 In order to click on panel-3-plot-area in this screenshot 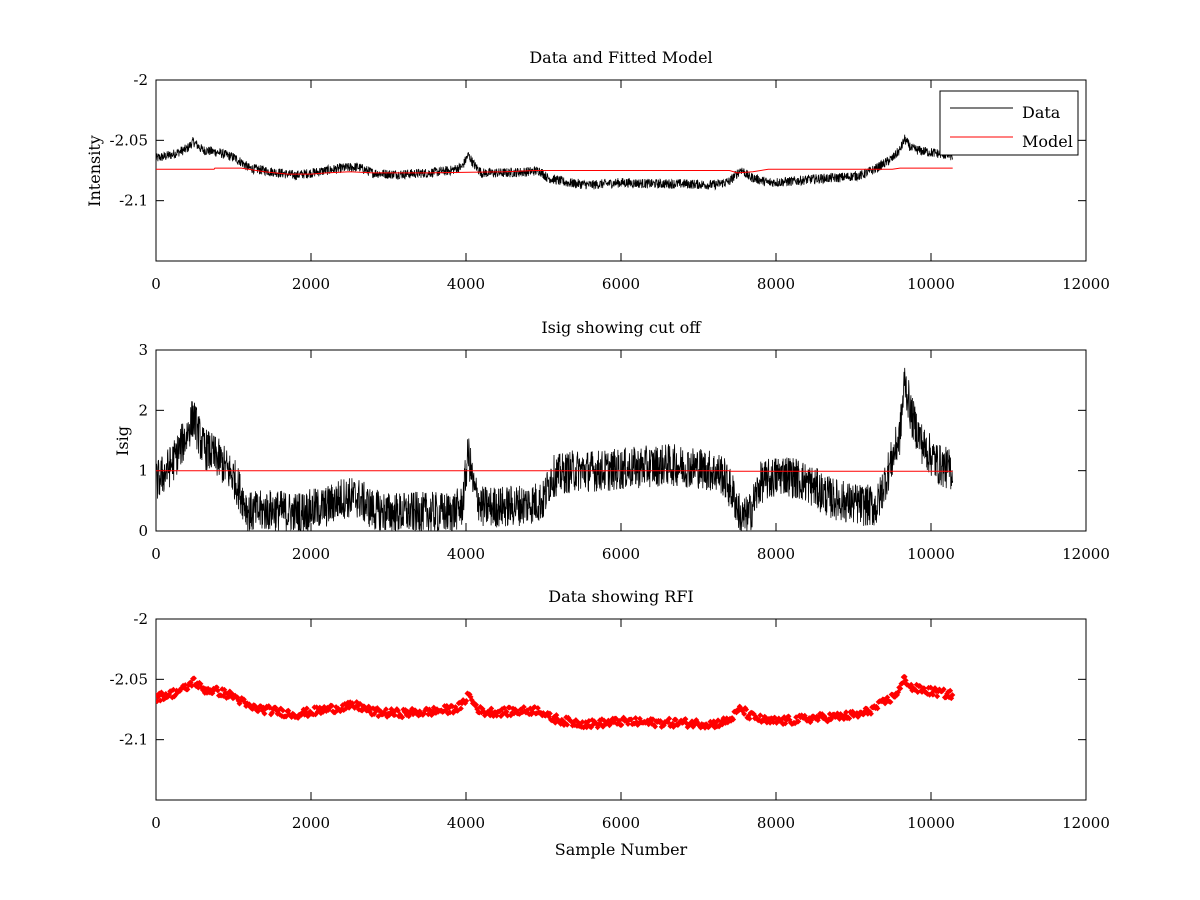, I will do `click(556, 702)`.